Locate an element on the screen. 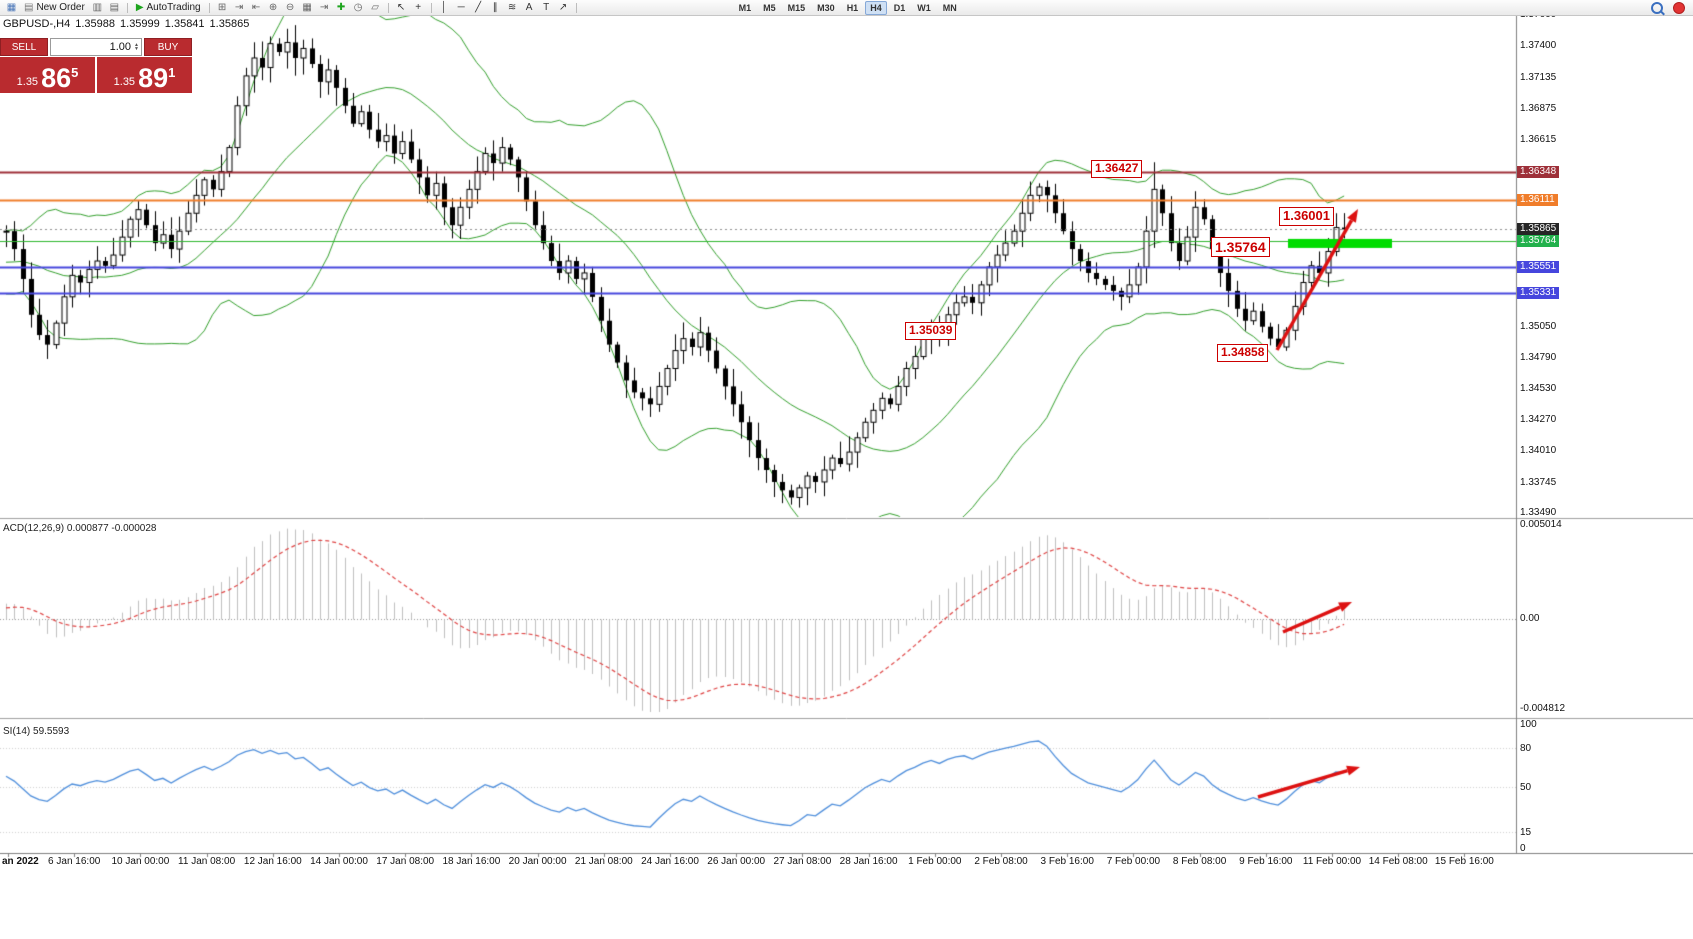 This screenshot has height=939, width=1693. volume-spinner: ▲ ▼ is located at coordinates (136, 47).